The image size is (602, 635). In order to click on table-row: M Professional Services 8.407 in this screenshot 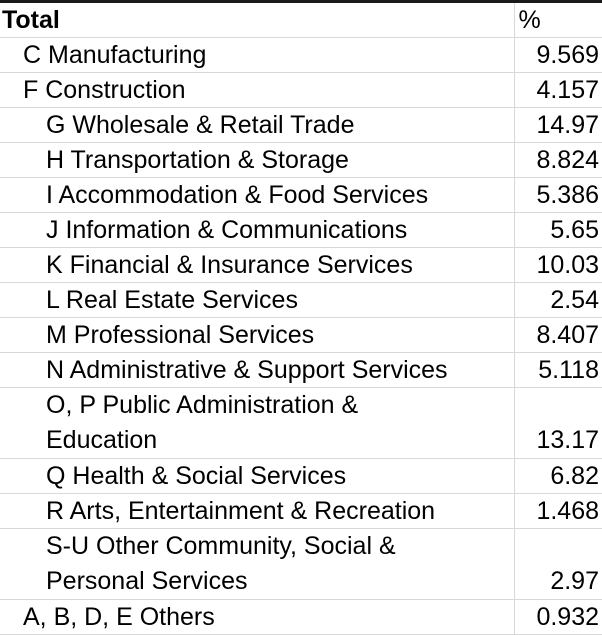, I will do `click(301, 335)`.